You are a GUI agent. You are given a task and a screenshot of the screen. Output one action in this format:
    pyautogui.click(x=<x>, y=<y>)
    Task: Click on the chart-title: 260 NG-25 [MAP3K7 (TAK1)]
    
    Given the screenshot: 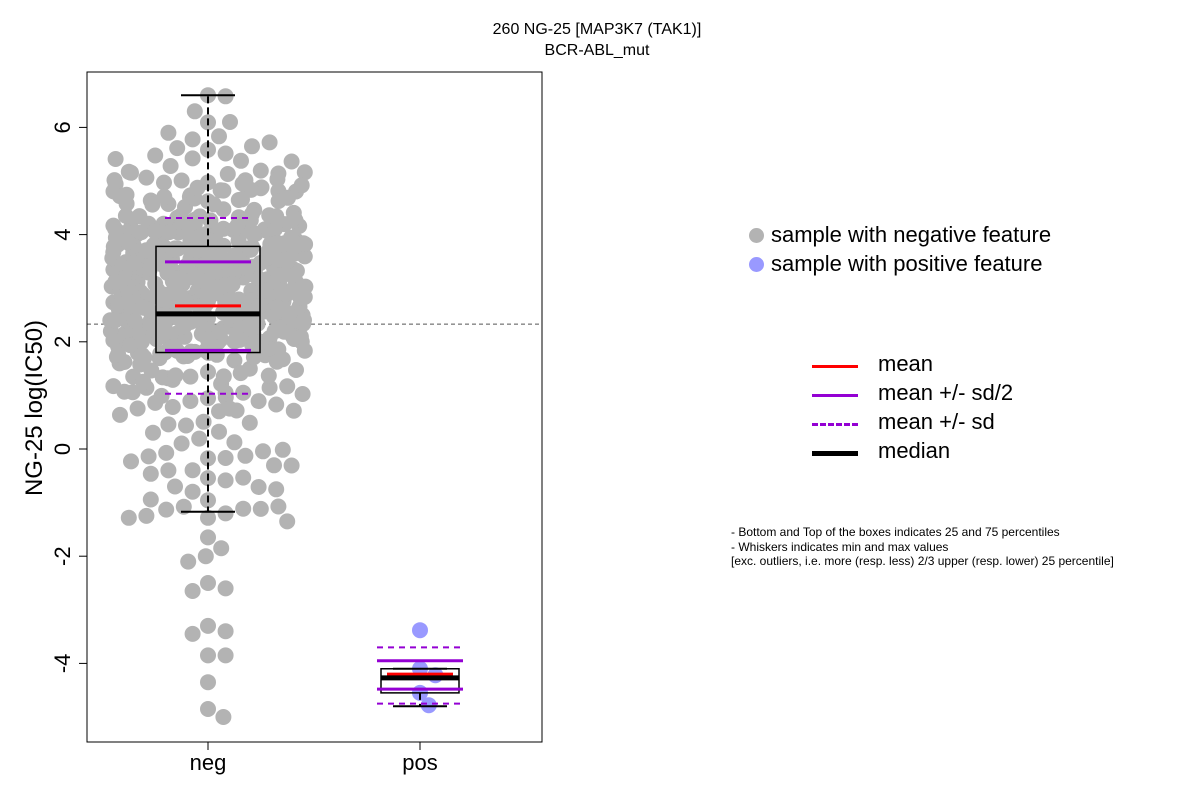 What is the action you would take?
    pyautogui.click(x=597, y=29)
    